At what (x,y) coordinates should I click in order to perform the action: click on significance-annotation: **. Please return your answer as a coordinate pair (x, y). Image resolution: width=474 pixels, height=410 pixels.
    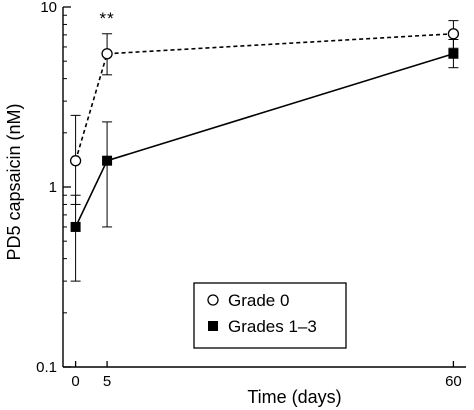
    Looking at the image, I should click on (106, 18).